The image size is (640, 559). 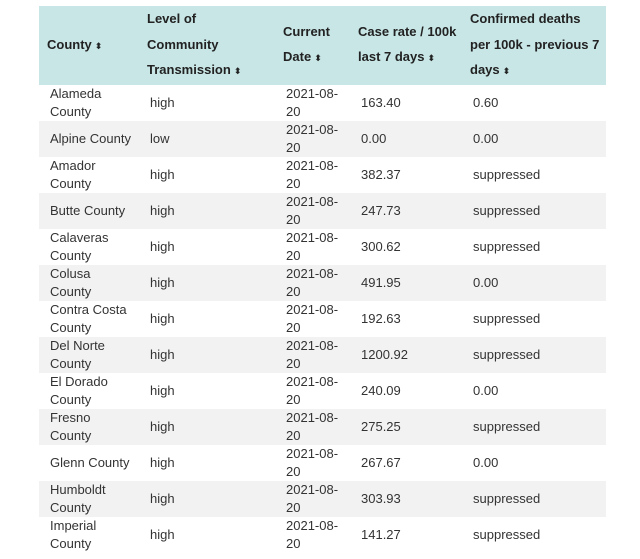 What do you see at coordinates (406, 318) in the screenshot?
I see `case-rate-cell: 192.63` at bounding box center [406, 318].